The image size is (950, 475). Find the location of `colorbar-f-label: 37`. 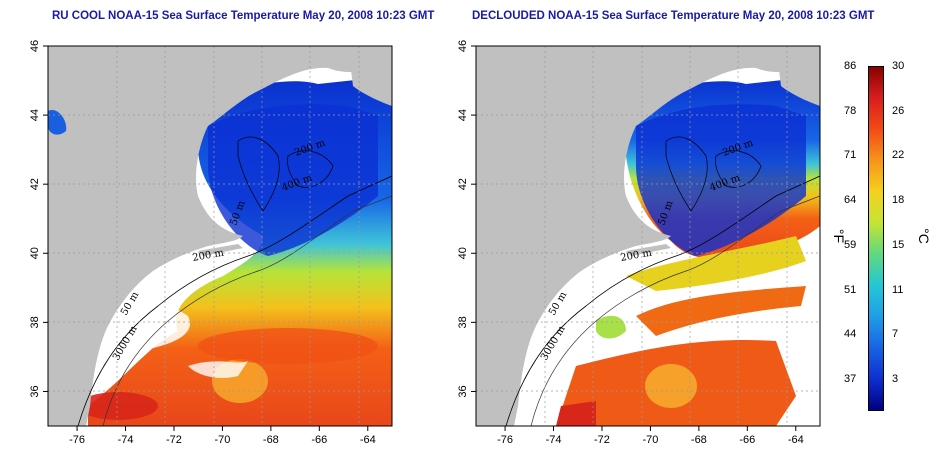

colorbar-f-label: 37 is located at coordinates (850, 379).